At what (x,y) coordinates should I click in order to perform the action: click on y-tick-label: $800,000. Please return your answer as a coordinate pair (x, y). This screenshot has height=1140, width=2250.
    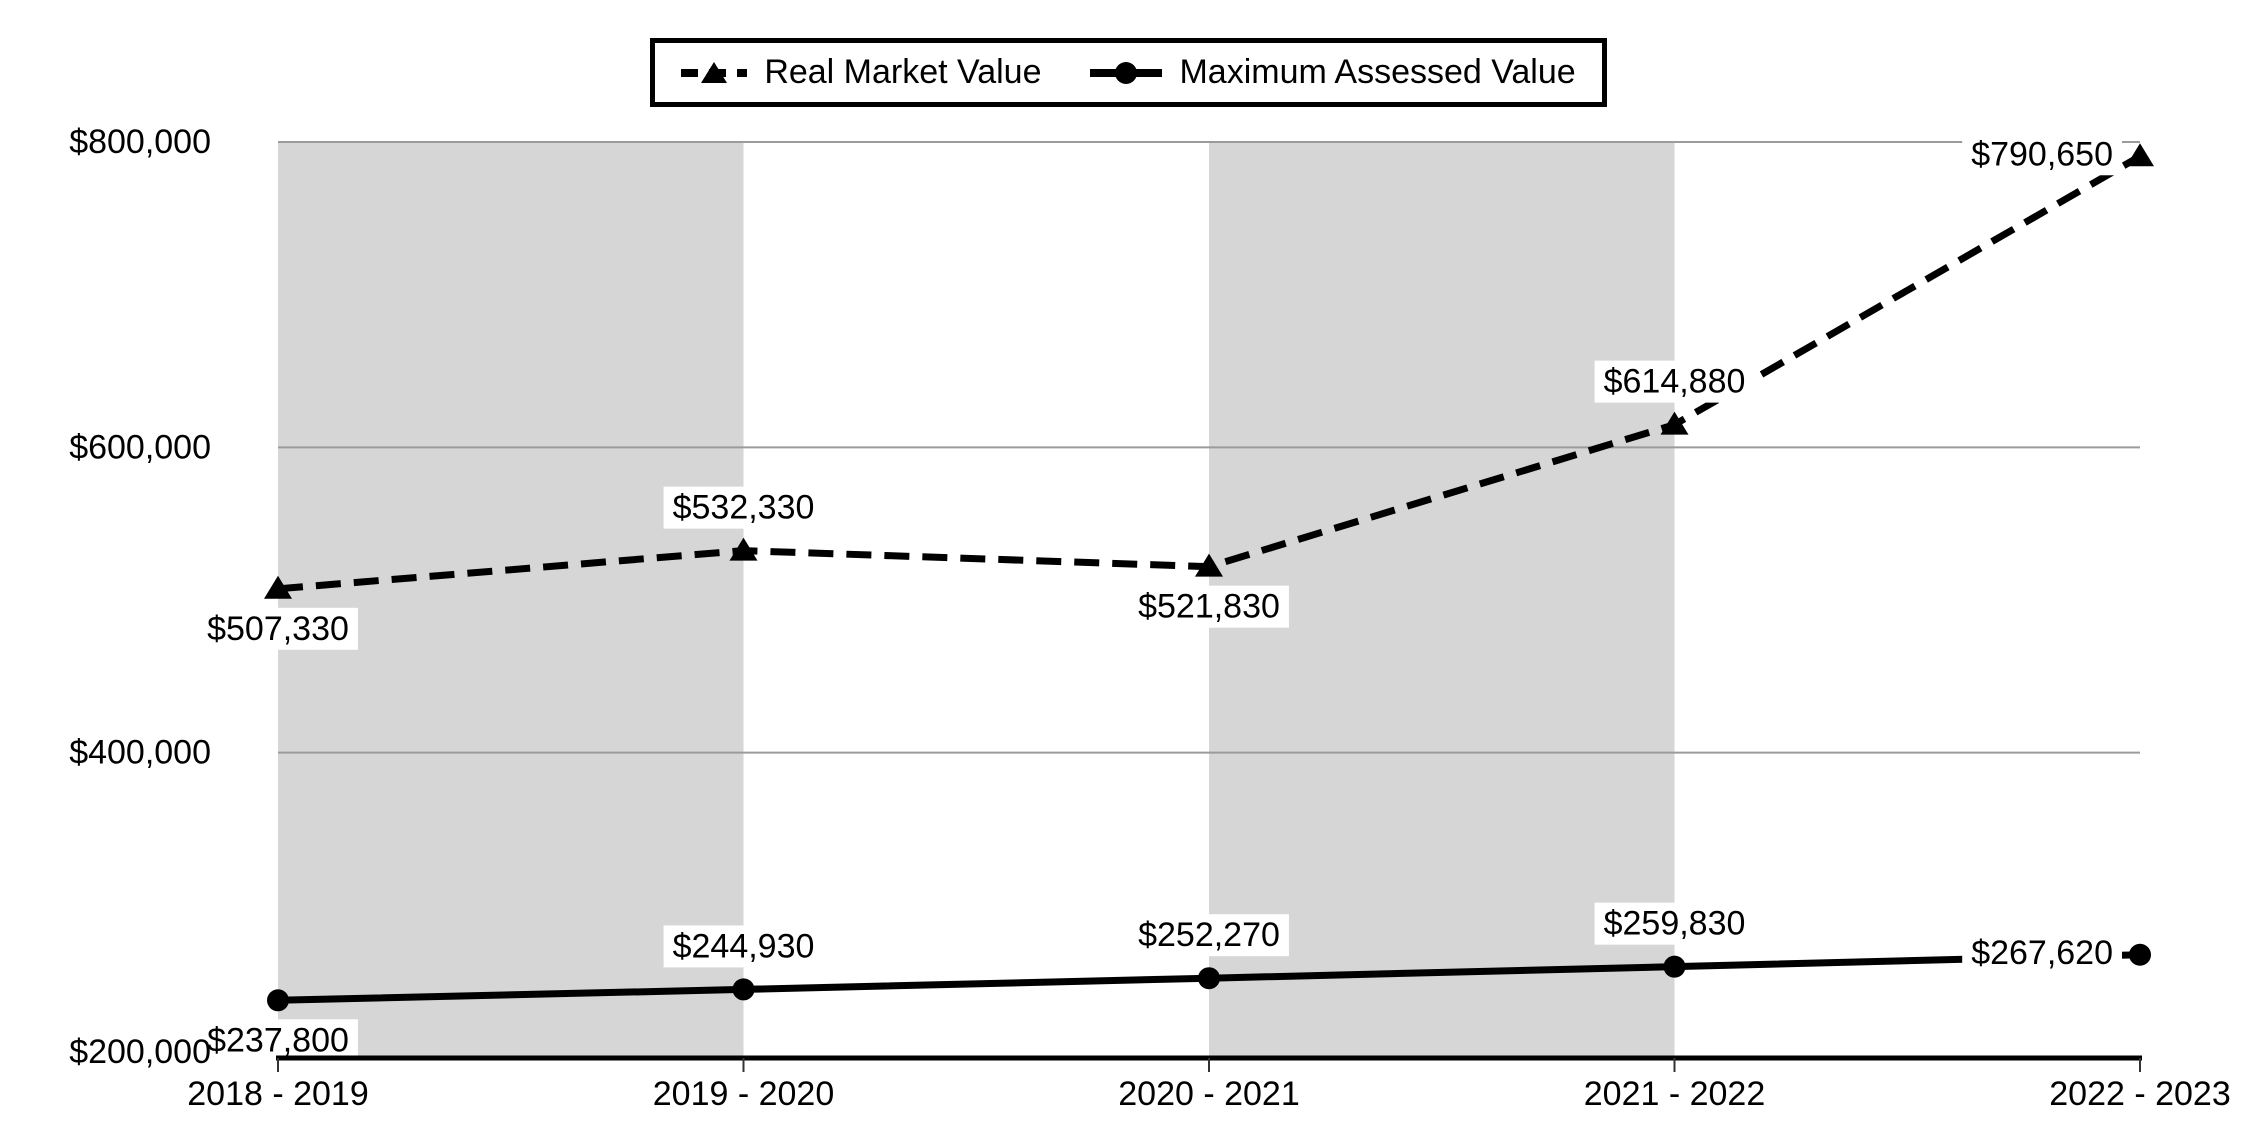
    Looking at the image, I should click on (140, 142).